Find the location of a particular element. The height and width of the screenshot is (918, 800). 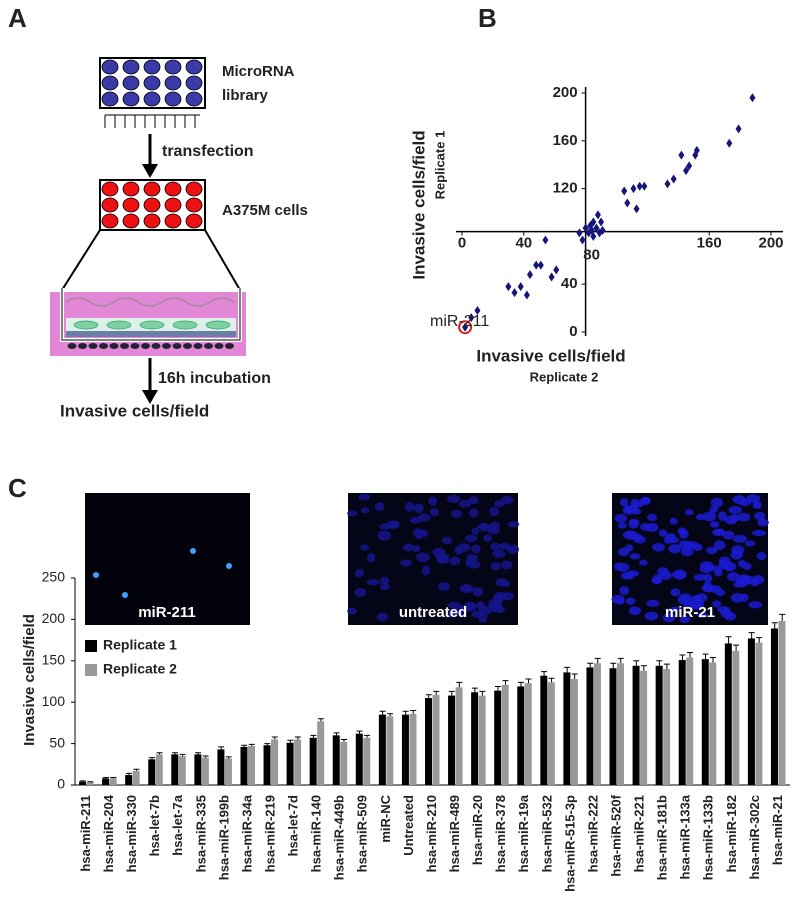

x-tick-label: hsa-miR-34a is located at coordinates (246, 833).